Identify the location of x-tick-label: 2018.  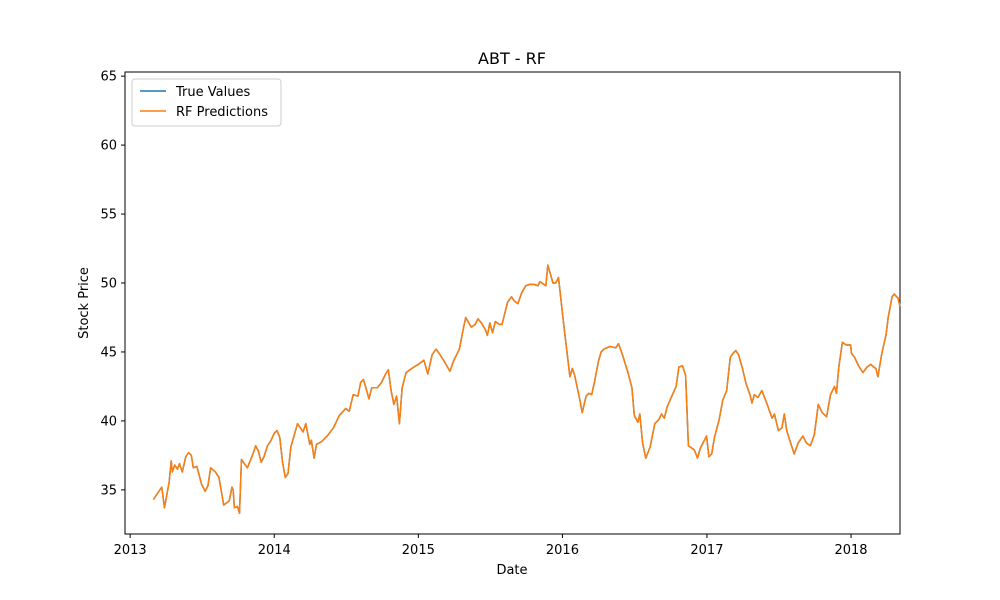
(850, 550).